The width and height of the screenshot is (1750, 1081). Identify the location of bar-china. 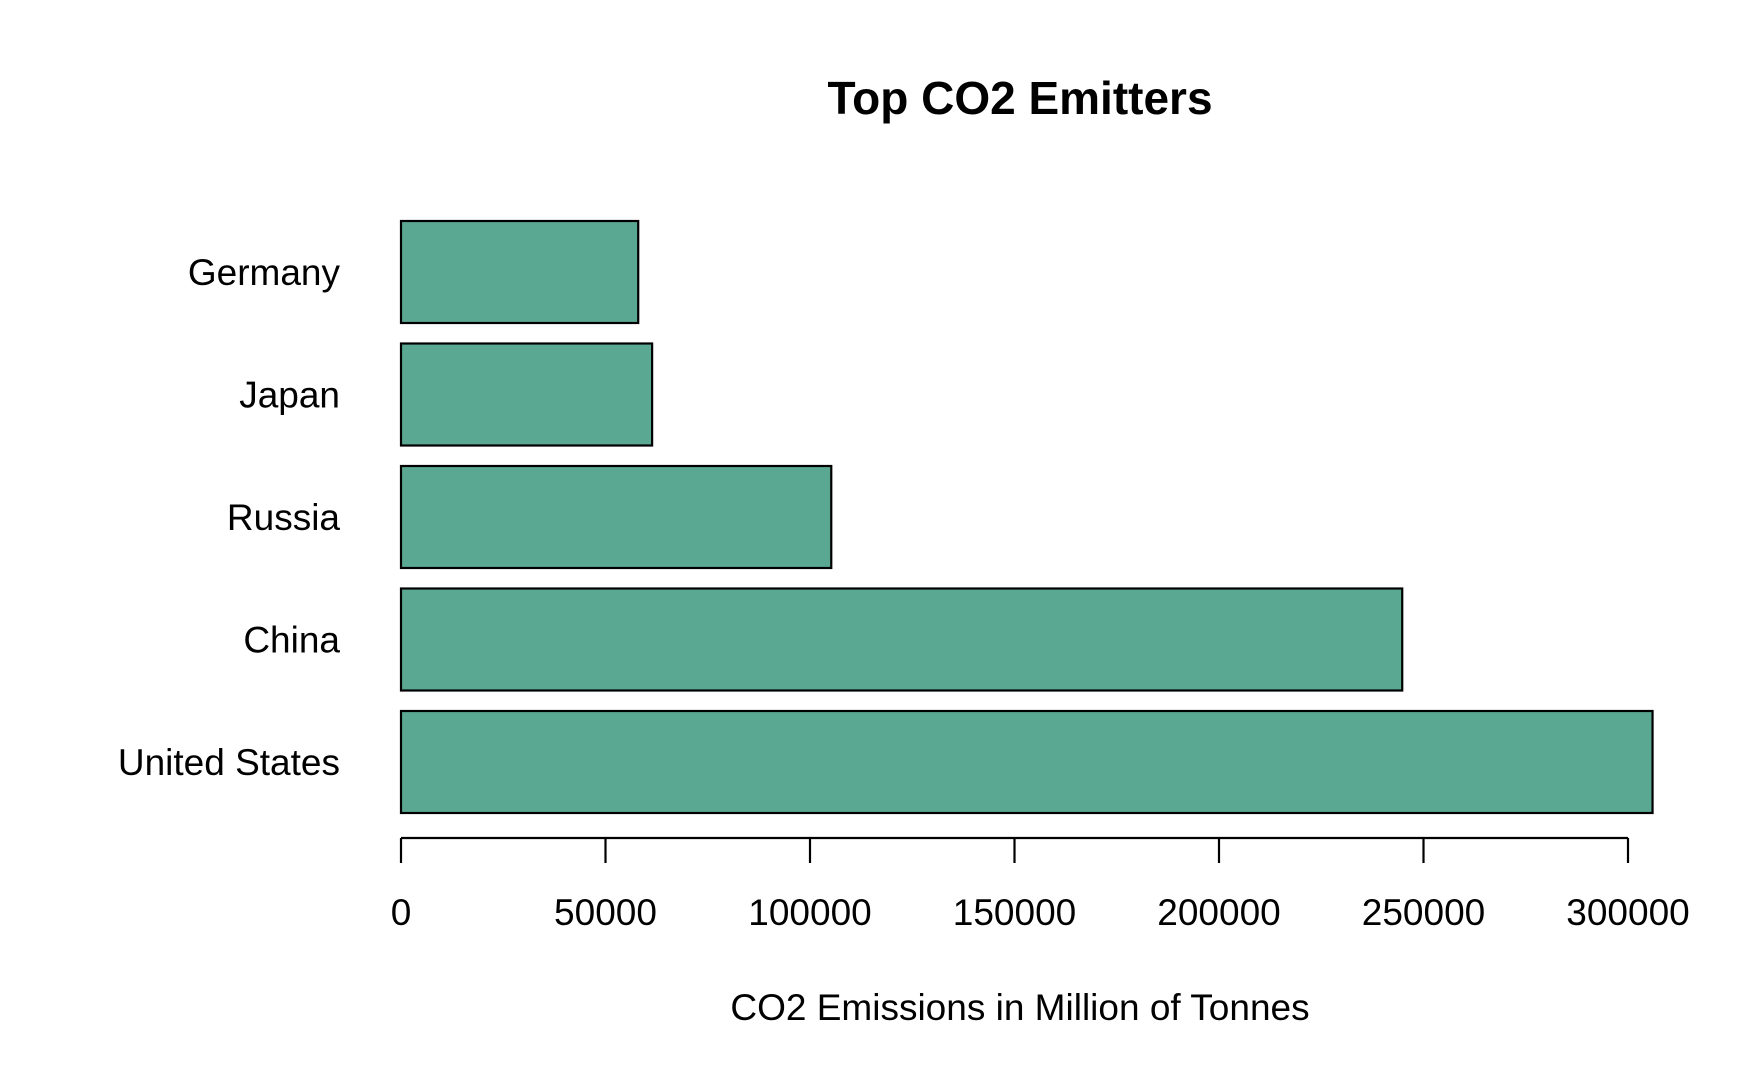
(901, 639).